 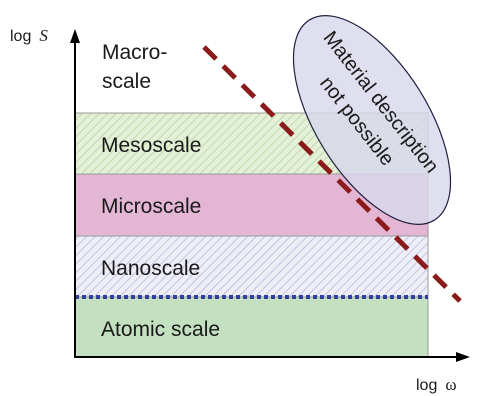 What do you see at coordinates (463, 357) in the screenshot?
I see `x-axis-arrow` at bounding box center [463, 357].